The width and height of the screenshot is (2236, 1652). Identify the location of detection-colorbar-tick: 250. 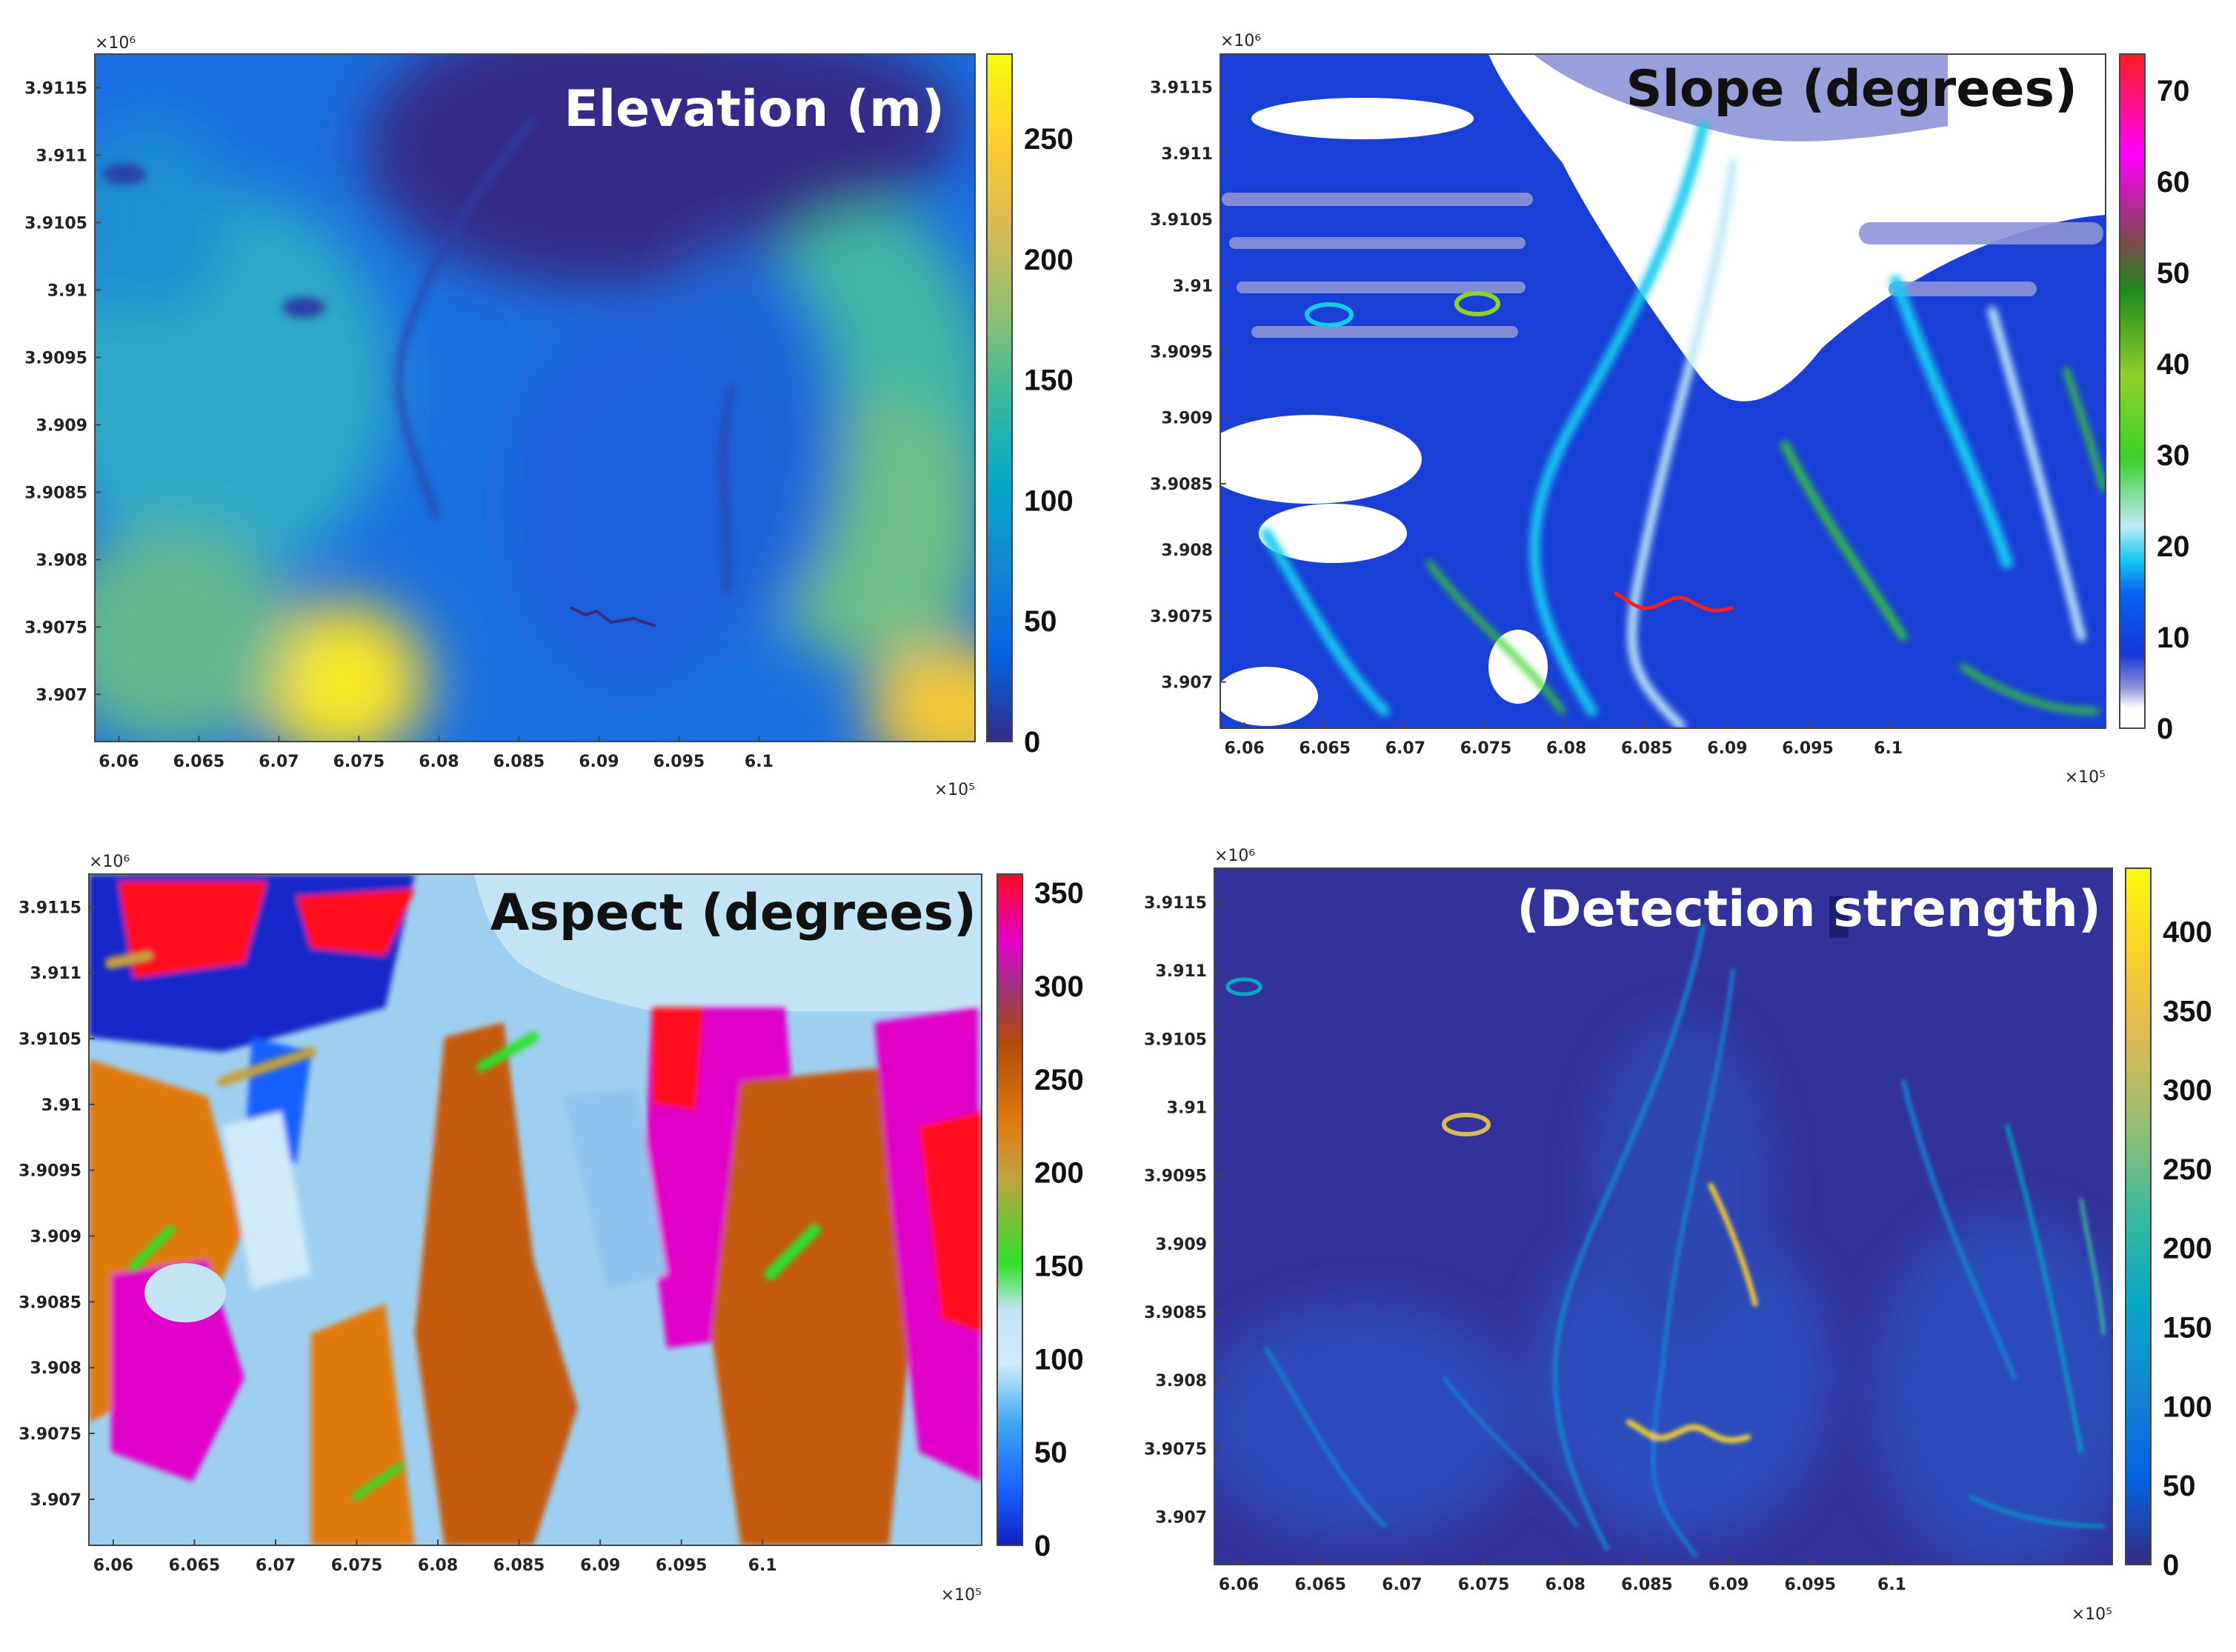
(2187, 1169).